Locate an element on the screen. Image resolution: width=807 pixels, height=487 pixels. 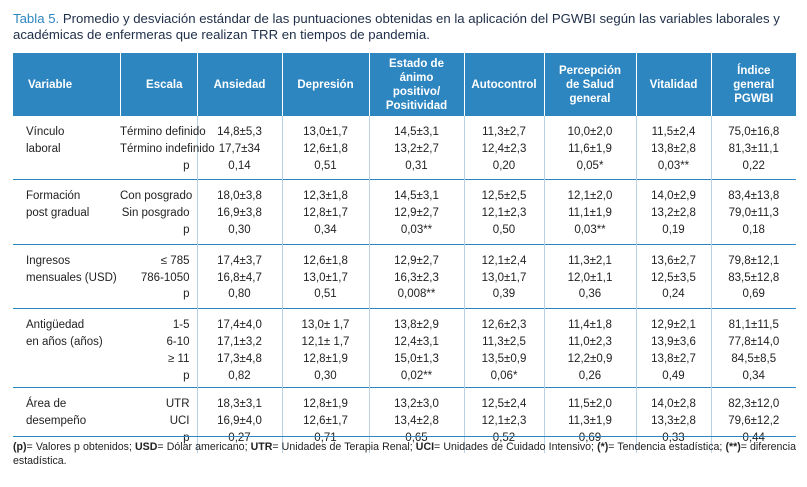
mean-sd-value: 84,5±8,5 is located at coordinates (754, 358).